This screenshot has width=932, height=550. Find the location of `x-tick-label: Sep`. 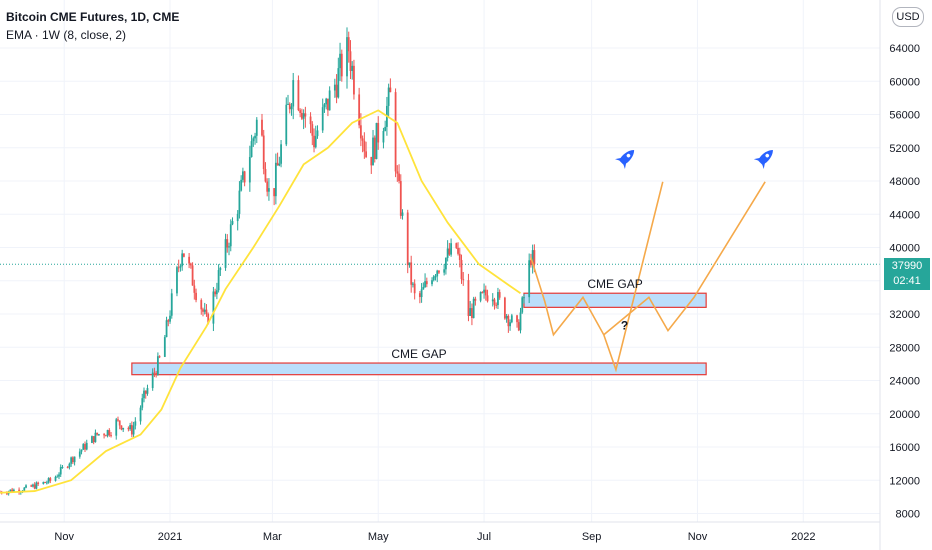

x-tick-label: Sep is located at coordinates (592, 537).